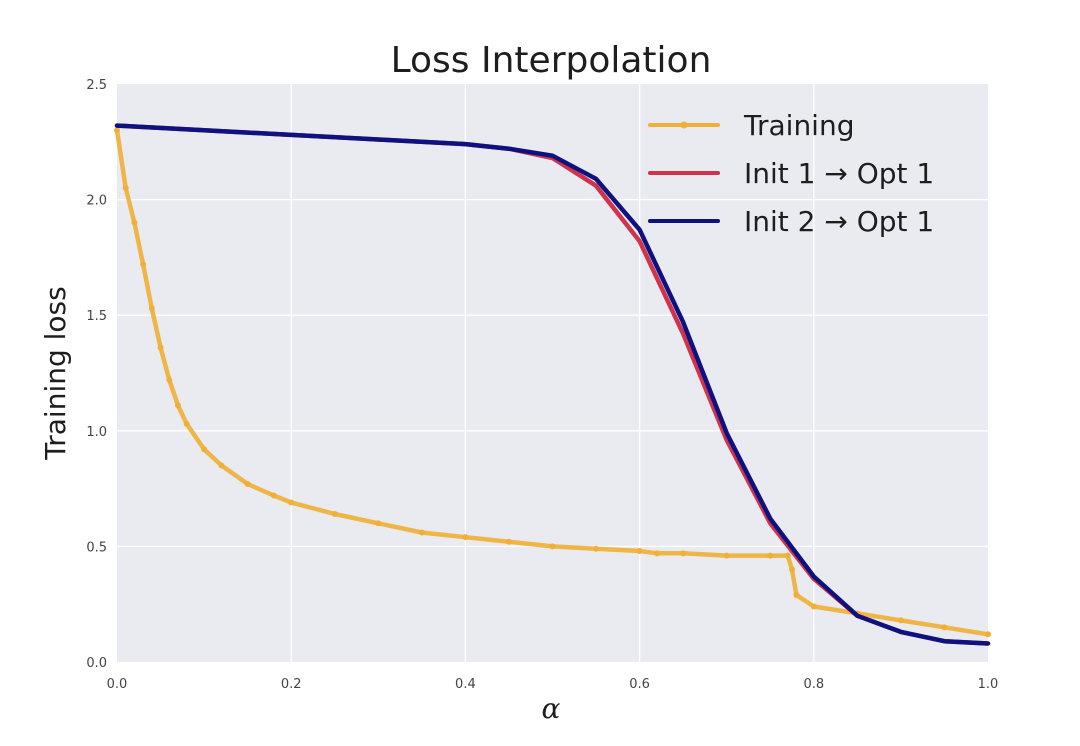 This screenshot has height=746, width=1080. Describe the element at coordinates (96, 547) in the screenshot. I see `y-tick-label: 0.5` at that location.